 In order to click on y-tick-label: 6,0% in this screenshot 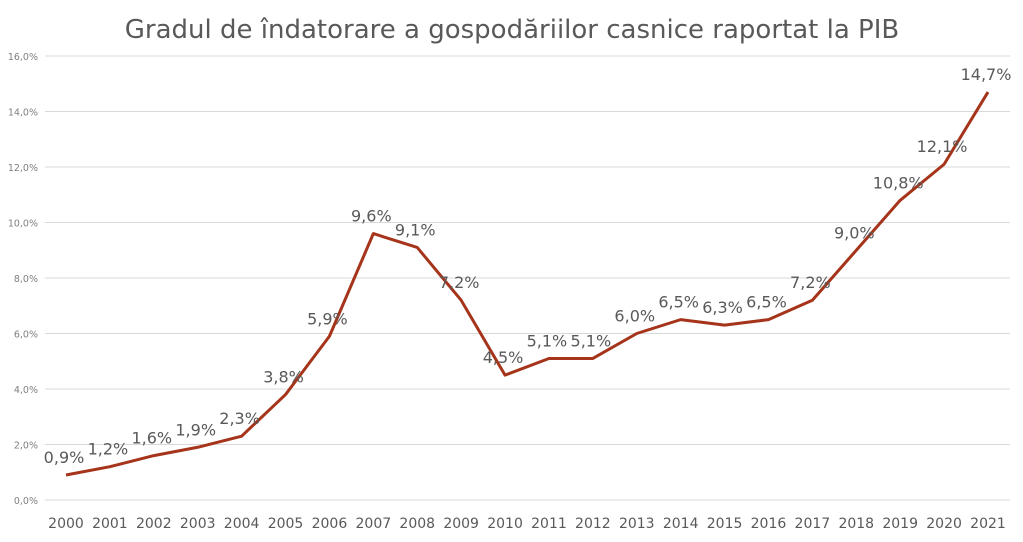, I will do `click(26, 335)`.